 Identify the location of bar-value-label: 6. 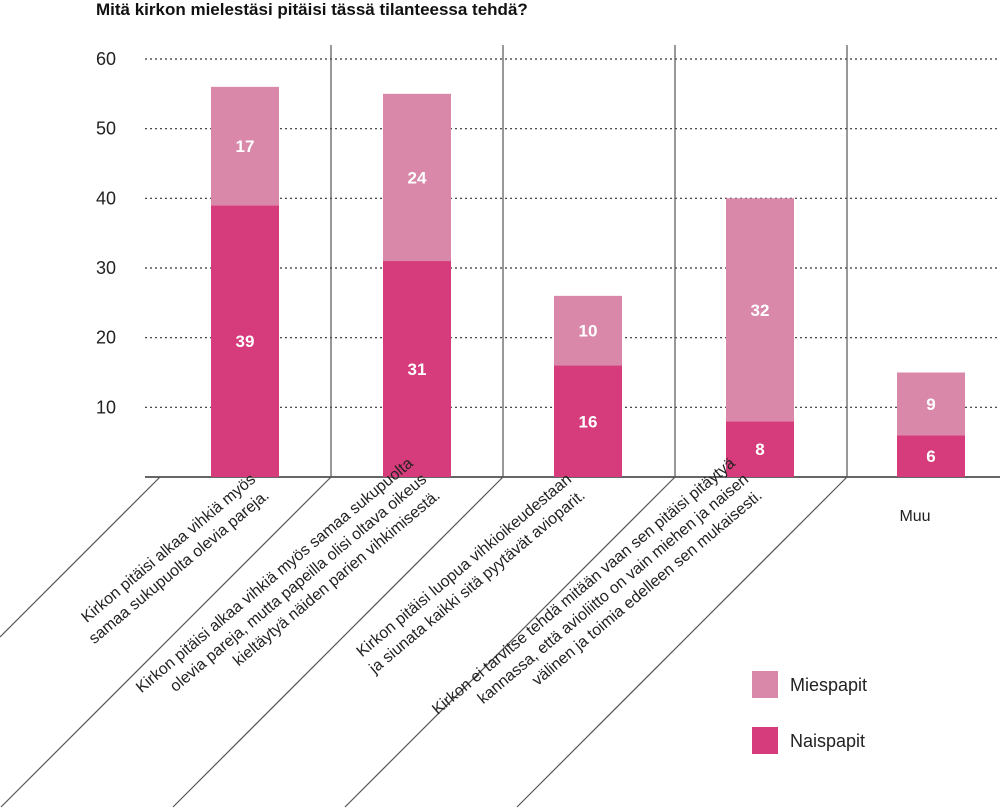
(930, 456).